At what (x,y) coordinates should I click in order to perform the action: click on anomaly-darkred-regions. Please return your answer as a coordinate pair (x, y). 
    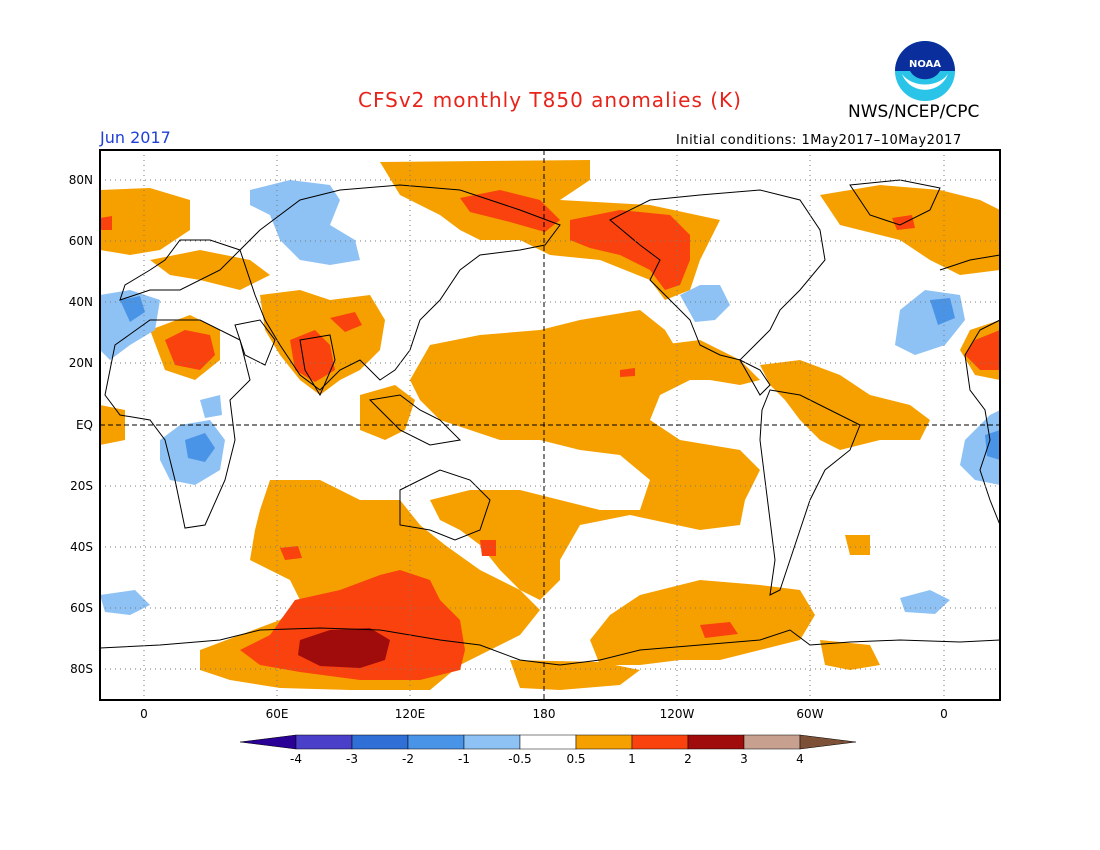
    Looking at the image, I should click on (344, 648).